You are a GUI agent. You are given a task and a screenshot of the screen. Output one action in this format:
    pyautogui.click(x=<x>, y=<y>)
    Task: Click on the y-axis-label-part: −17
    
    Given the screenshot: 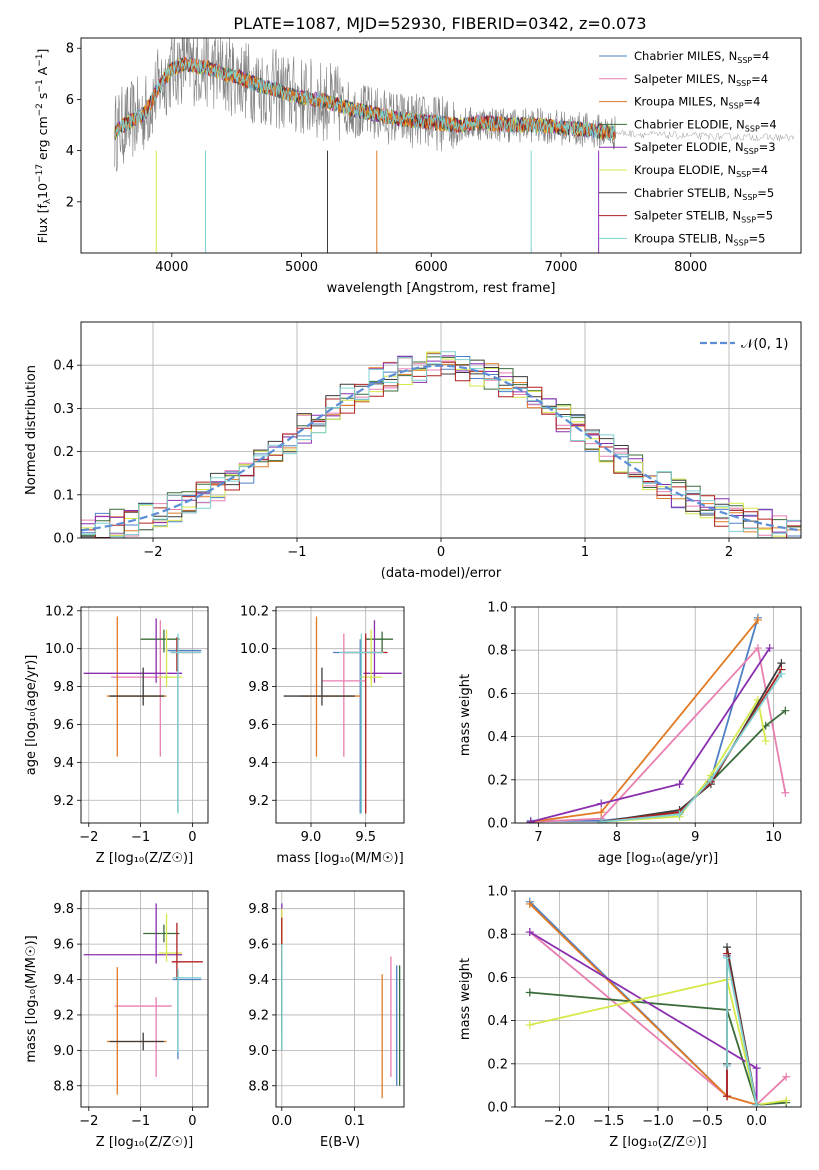 What is the action you would take?
    pyautogui.click(x=40, y=173)
    